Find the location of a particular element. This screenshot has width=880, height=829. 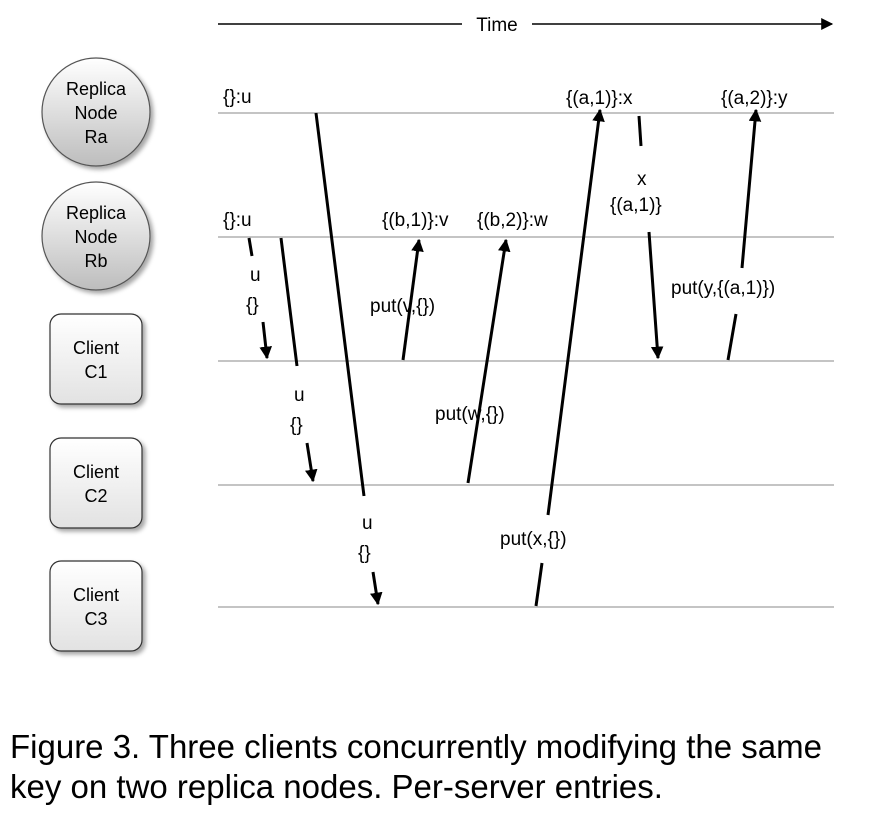

replica-node-ra-label-2: Node is located at coordinates (95, 113).